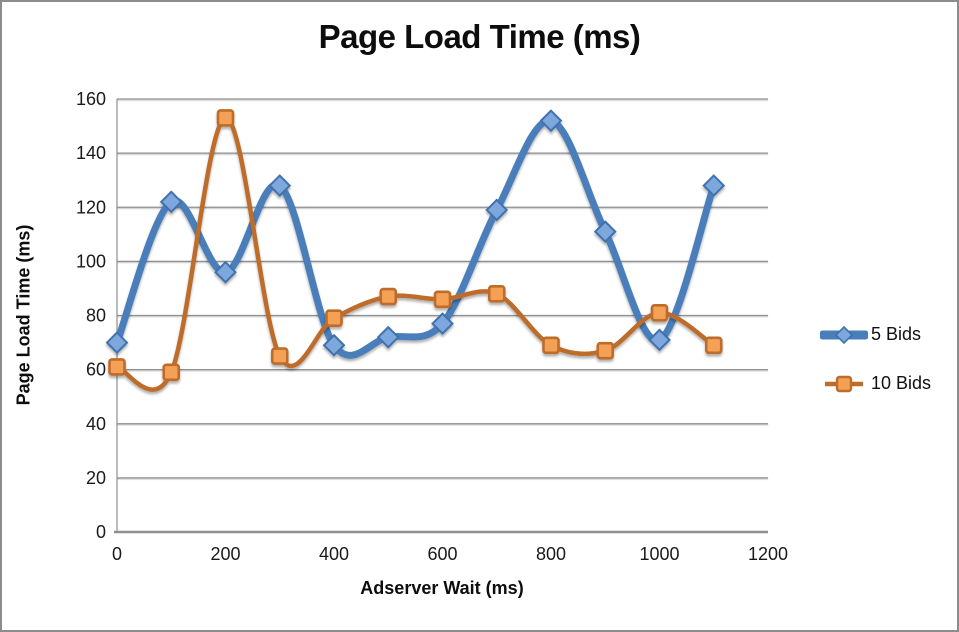  What do you see at coordinates (713, 345) in the screenshot?
I see `data-point-10-bids-x1100` at bounding box center [713, 345].